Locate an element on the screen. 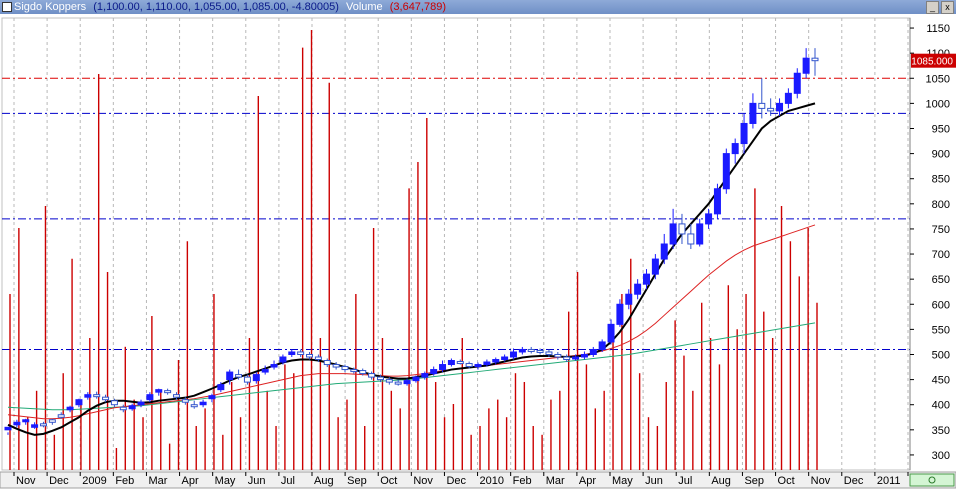 The height and width of the screenshot is (502, 956). price-tick-label: 650 is located at coordinates (941, 280).